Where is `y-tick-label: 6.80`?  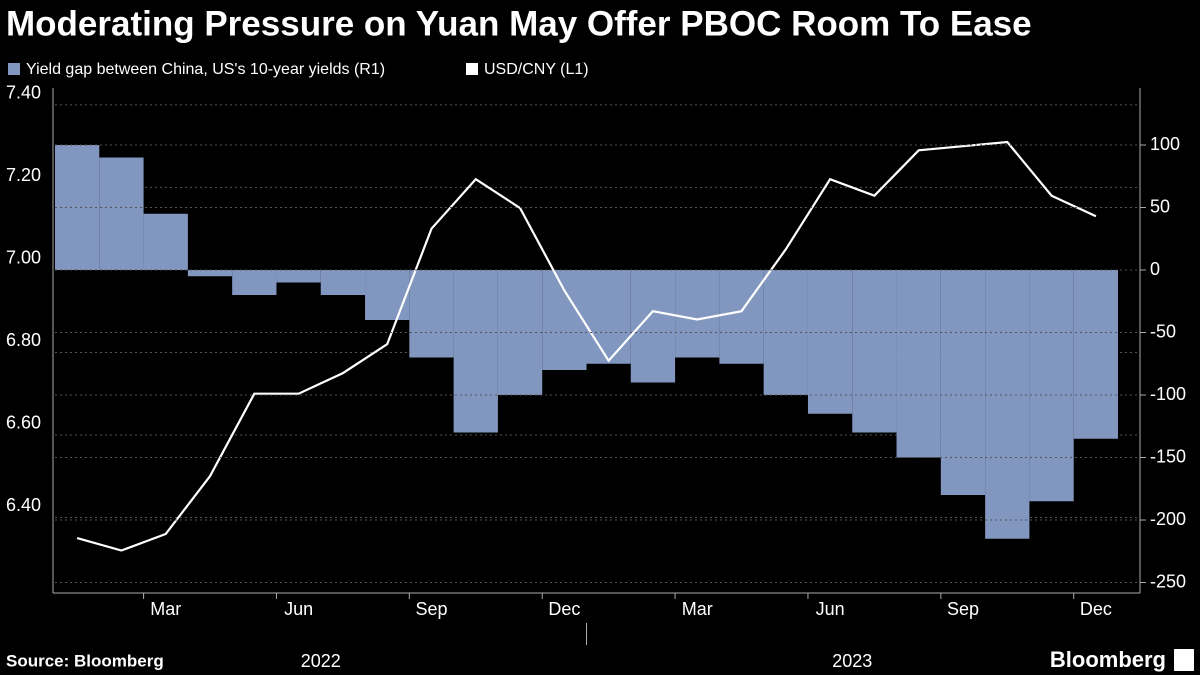 y-tick-label: 6.80 is located at coordinates (23, 340).